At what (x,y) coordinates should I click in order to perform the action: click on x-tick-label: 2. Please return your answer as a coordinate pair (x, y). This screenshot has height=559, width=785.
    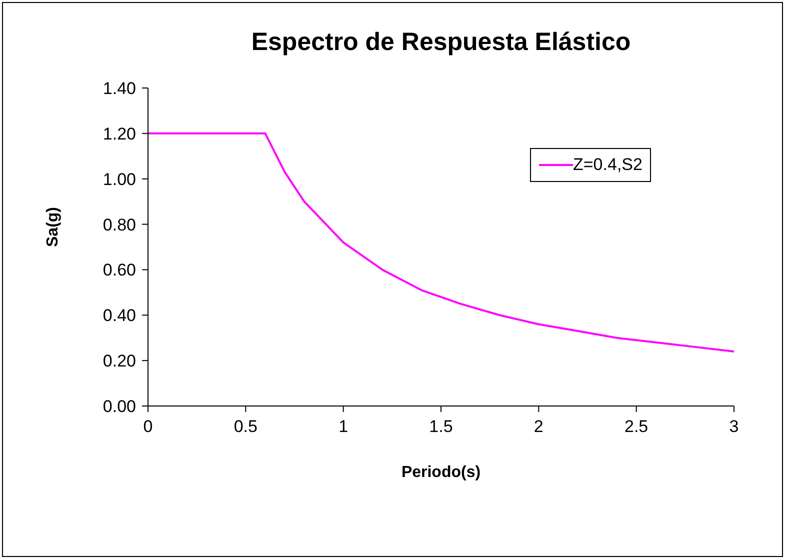
    Looking at the image, I should click on (539, 426).